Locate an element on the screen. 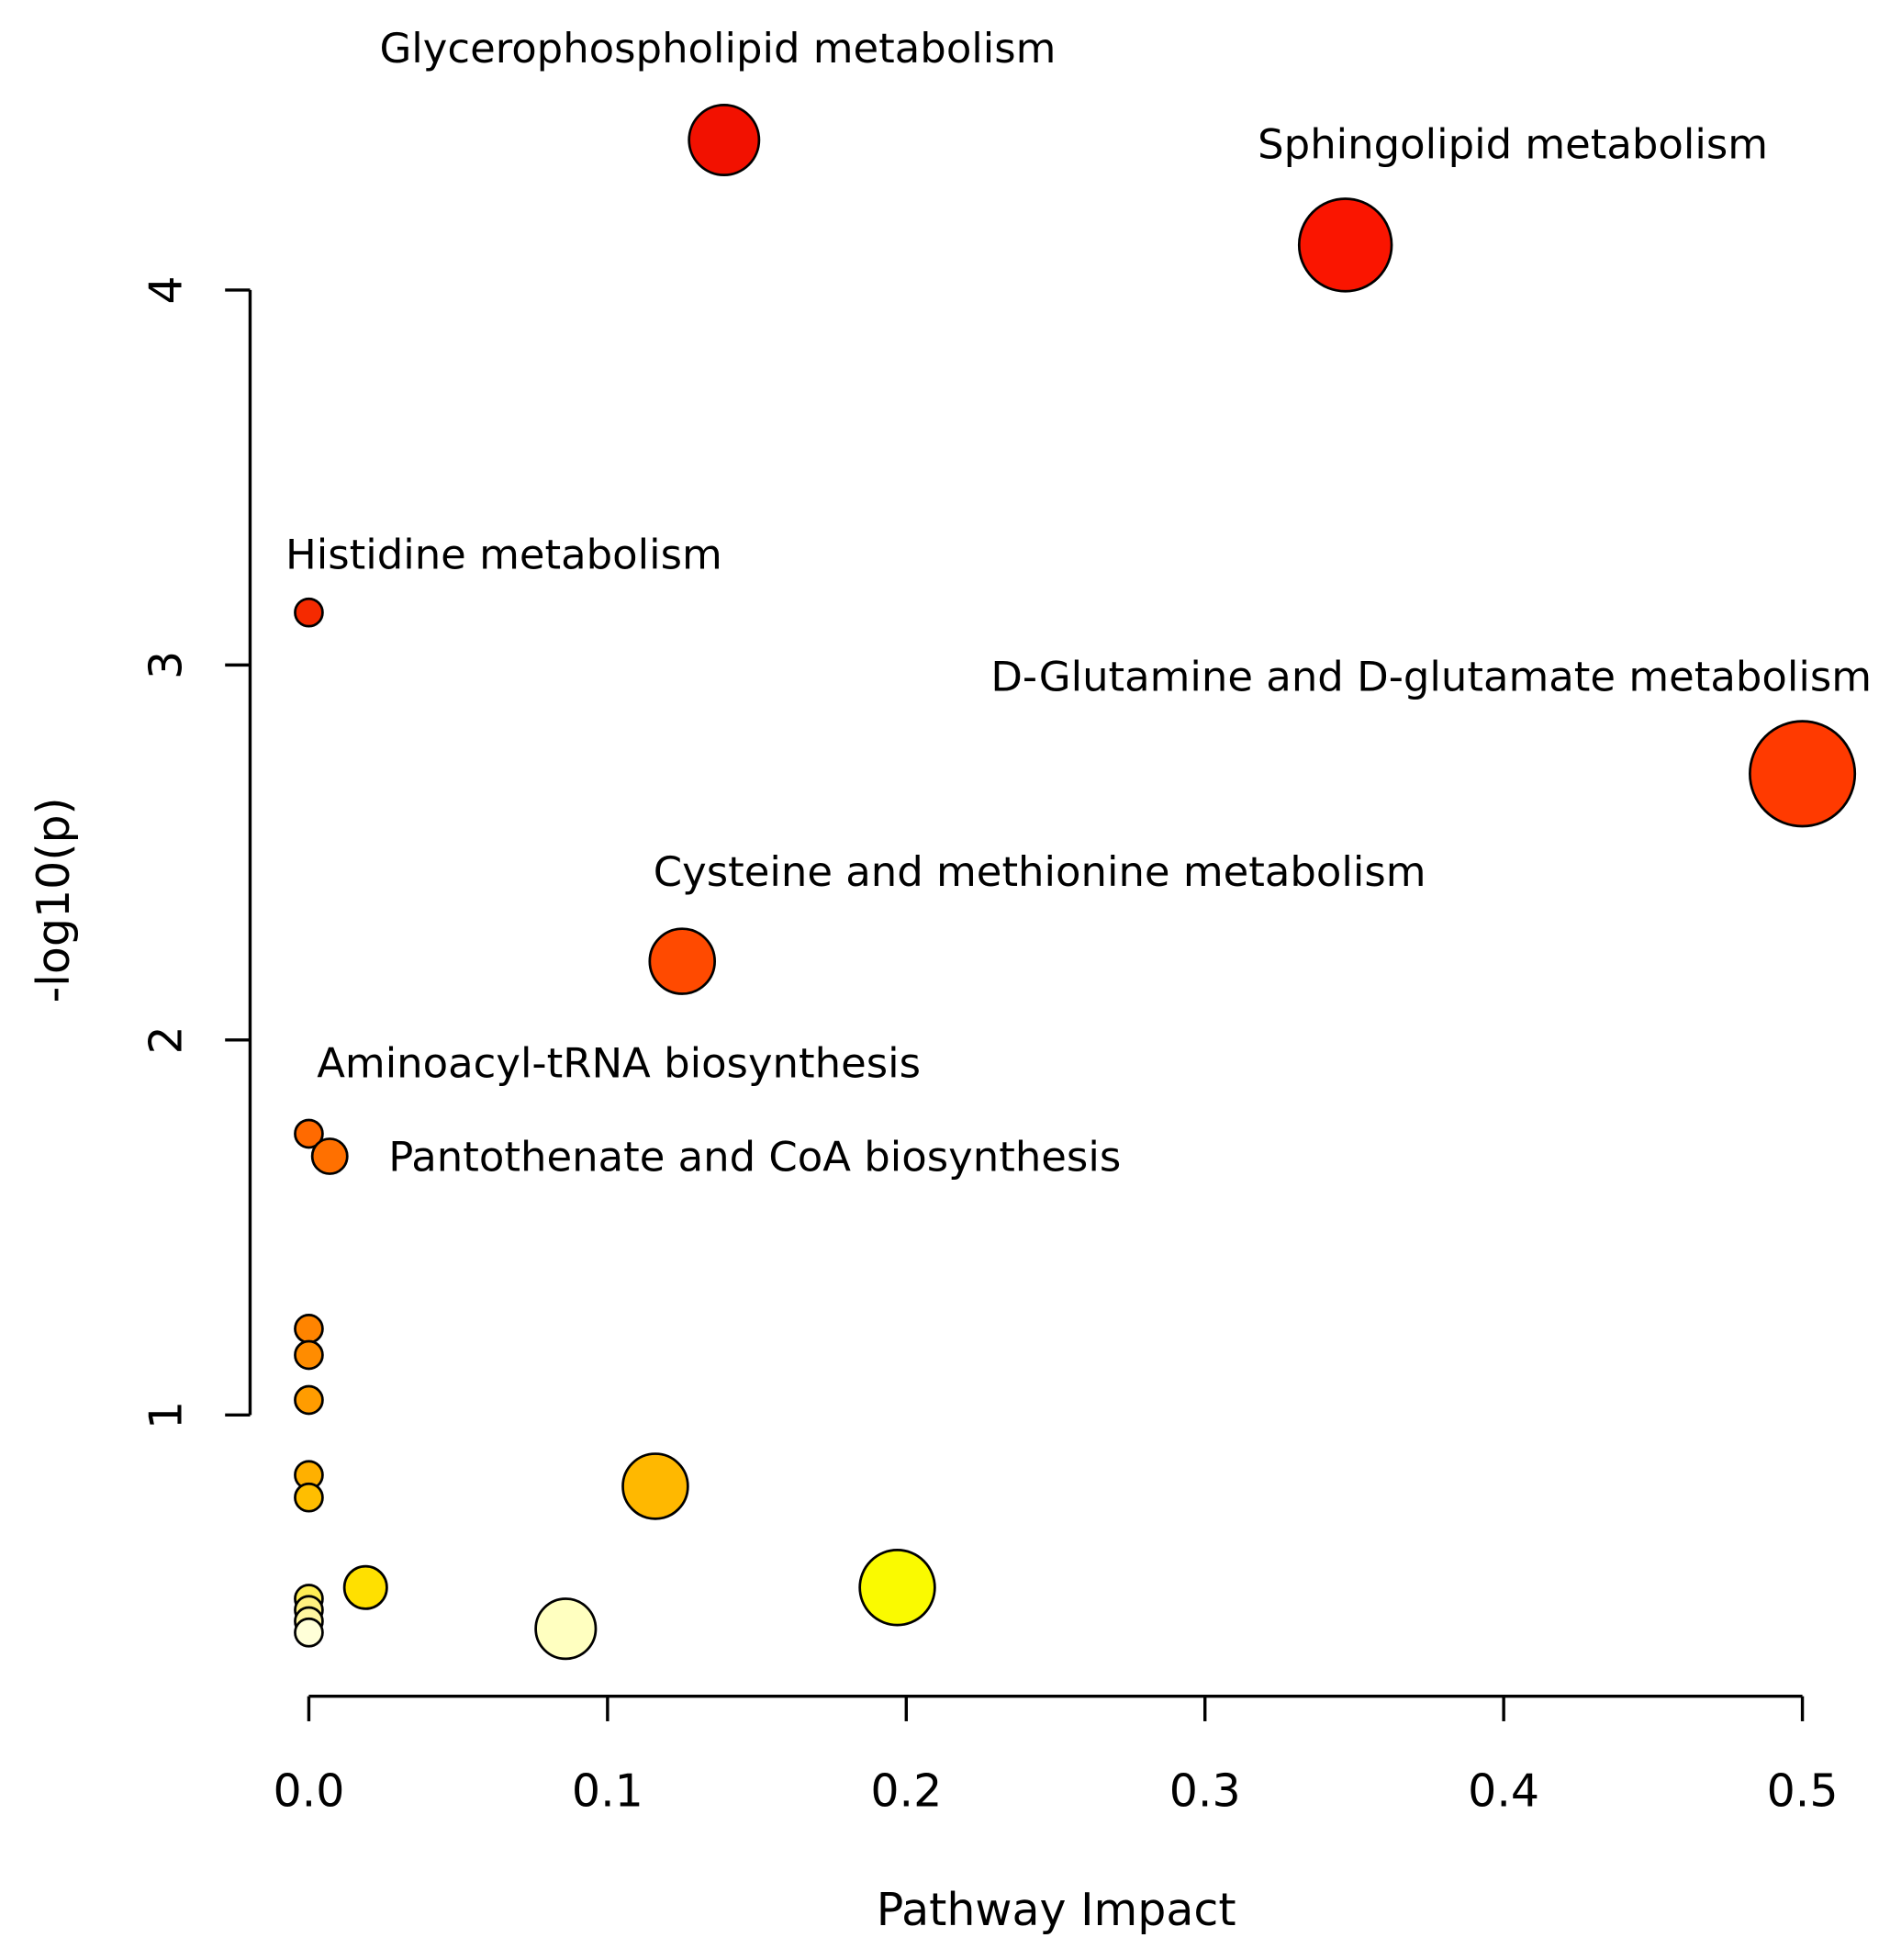 Image resolution: width=1890 pixels, height=1960 pixels. x-tick-label: 0.1 is located at coordinates (607, 1790).